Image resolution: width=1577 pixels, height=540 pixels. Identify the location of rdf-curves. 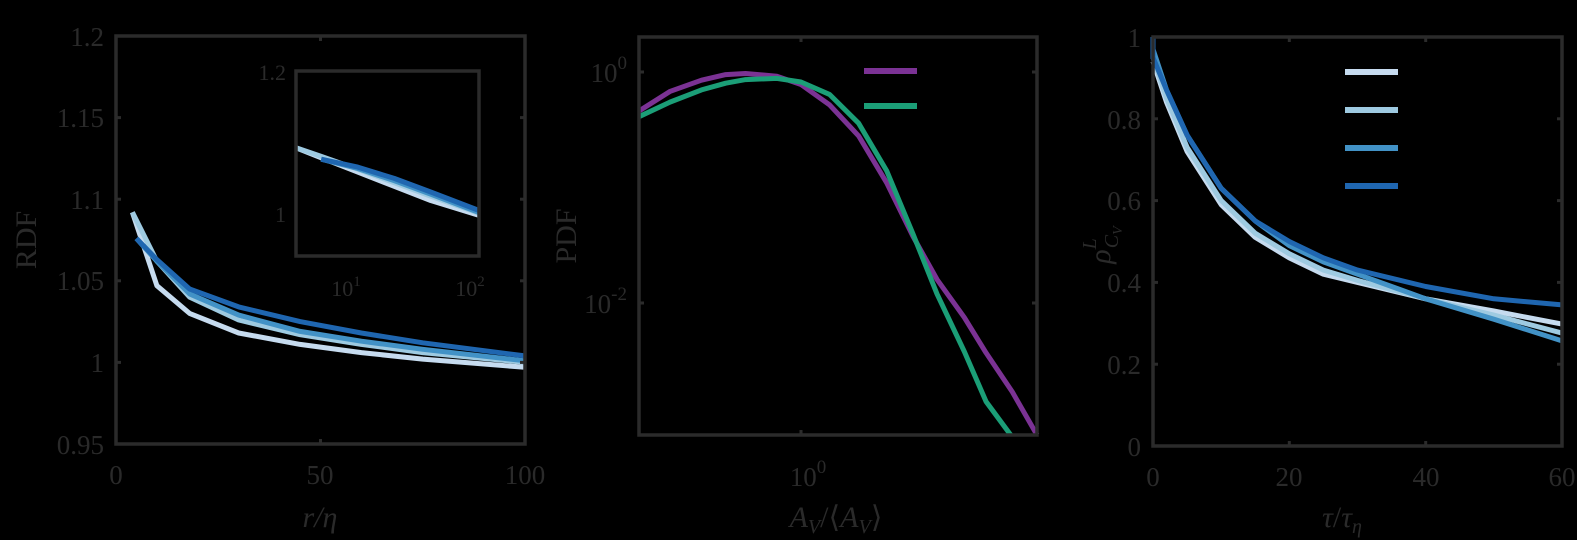
(328, 290).